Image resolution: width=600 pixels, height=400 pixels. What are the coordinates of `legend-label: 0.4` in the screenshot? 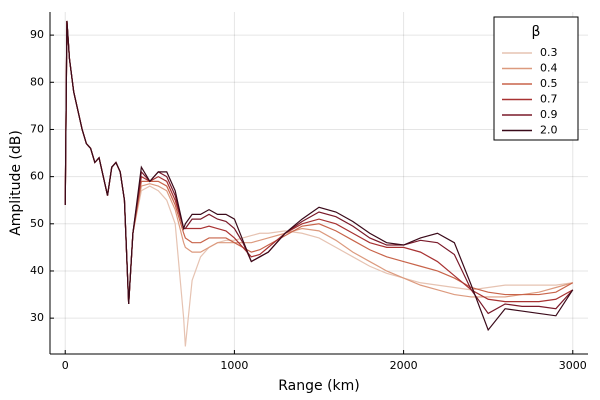 It's located at (549, 68).